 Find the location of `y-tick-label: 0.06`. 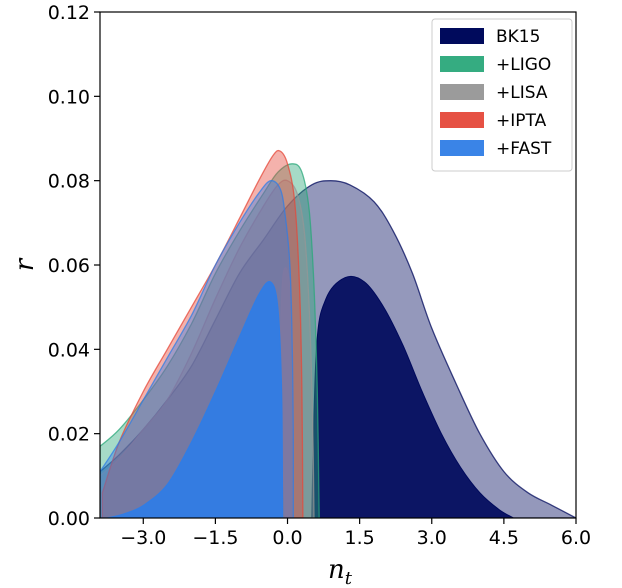

y-tick-label: 0.06 is located at coordinates (69, 266).